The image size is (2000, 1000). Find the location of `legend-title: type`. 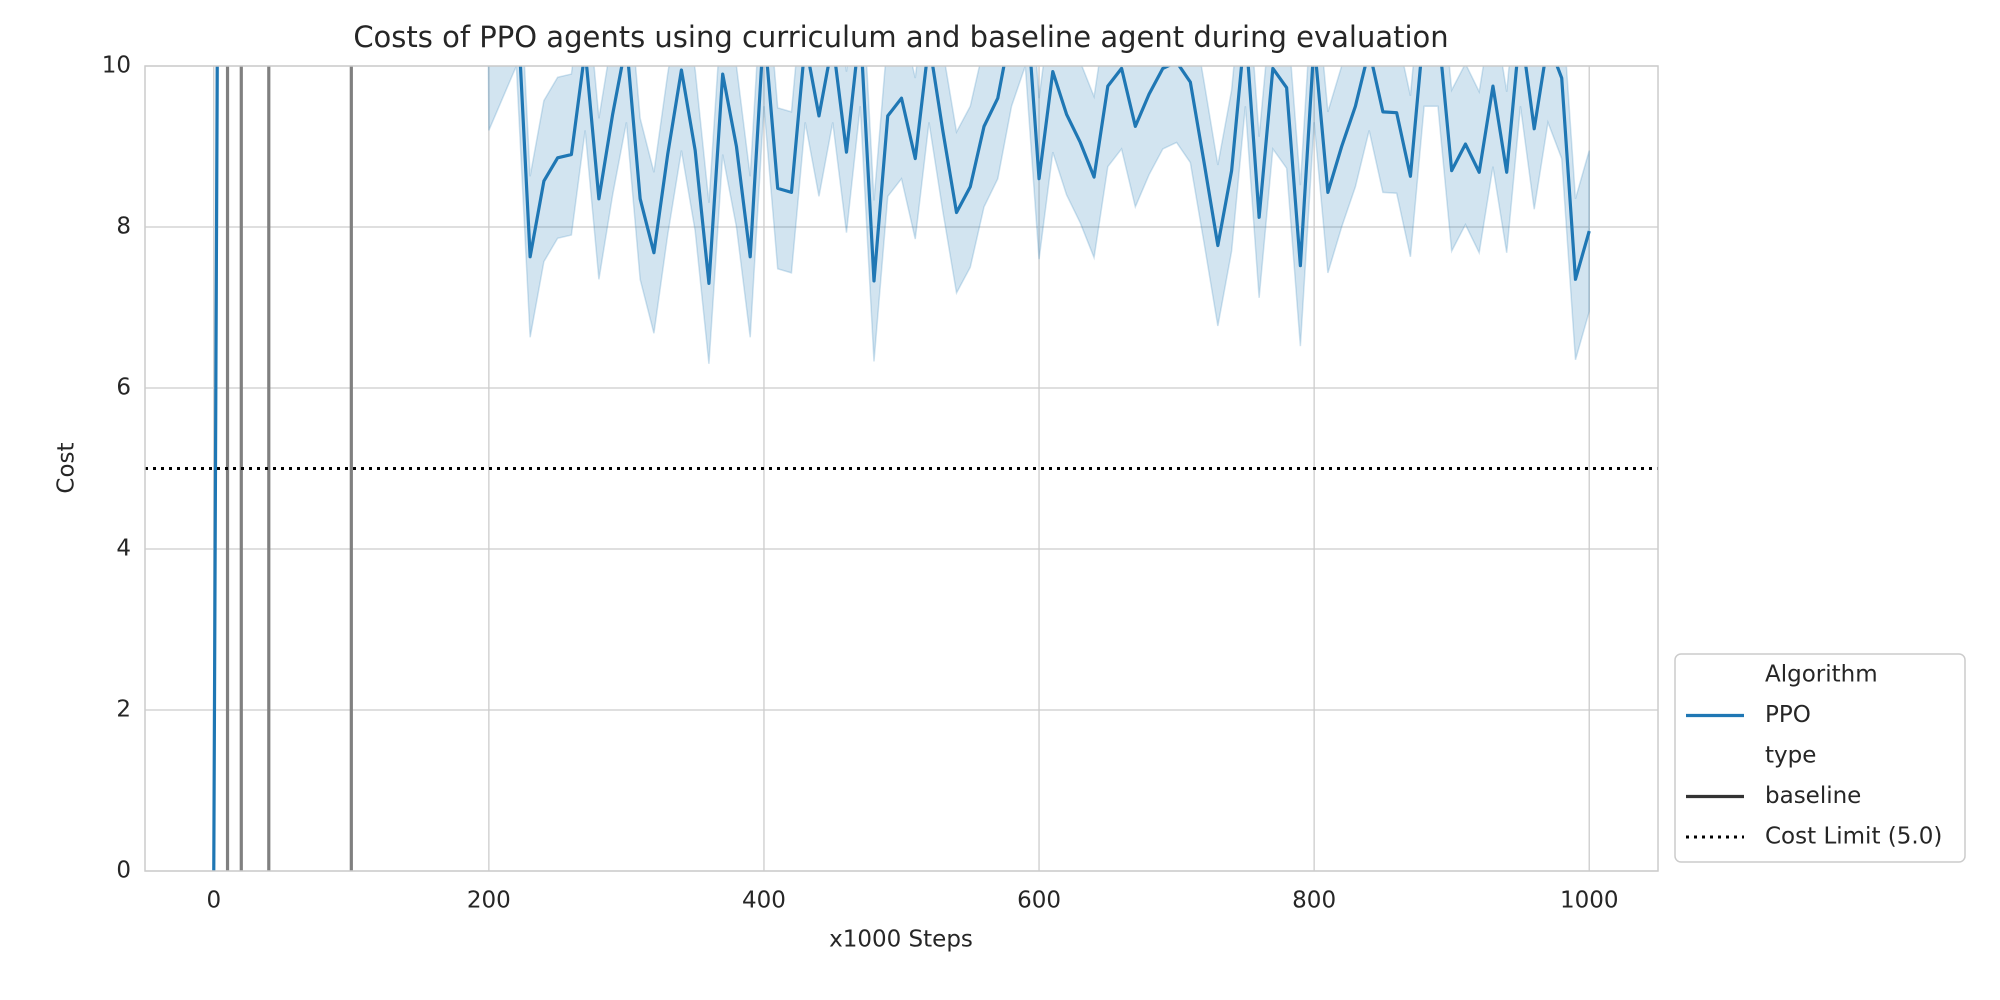

legend-title: type is located at coordinates (1790, 756).